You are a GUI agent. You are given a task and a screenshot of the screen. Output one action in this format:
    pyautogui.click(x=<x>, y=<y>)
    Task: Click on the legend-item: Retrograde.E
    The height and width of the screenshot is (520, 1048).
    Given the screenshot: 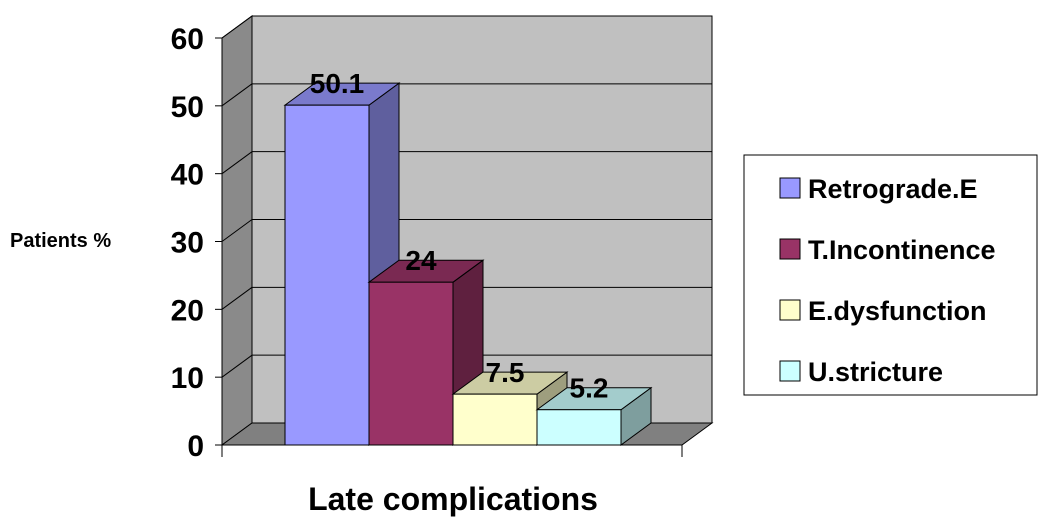 What is the action you would take?
    pyautogui.click(x=878, y=189)
    